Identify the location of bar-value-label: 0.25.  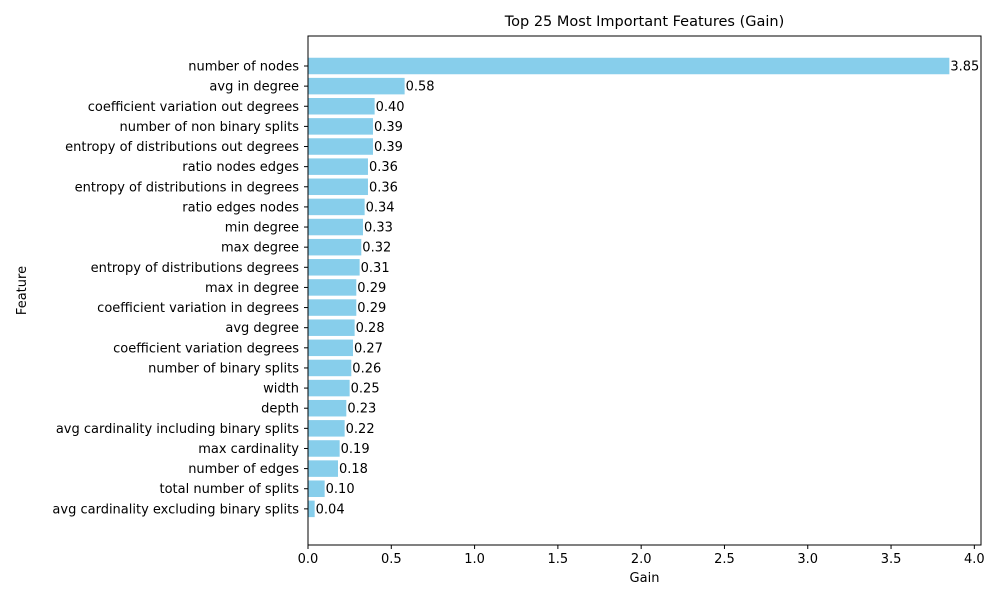
(365, 389).